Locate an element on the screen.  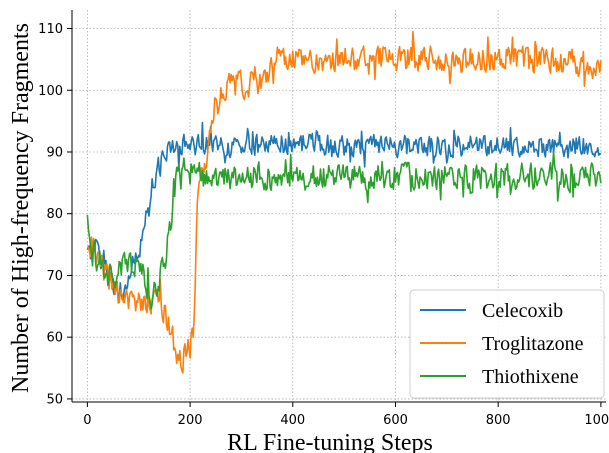
x-tick-label: 800 is located at coordinates (498, 420).